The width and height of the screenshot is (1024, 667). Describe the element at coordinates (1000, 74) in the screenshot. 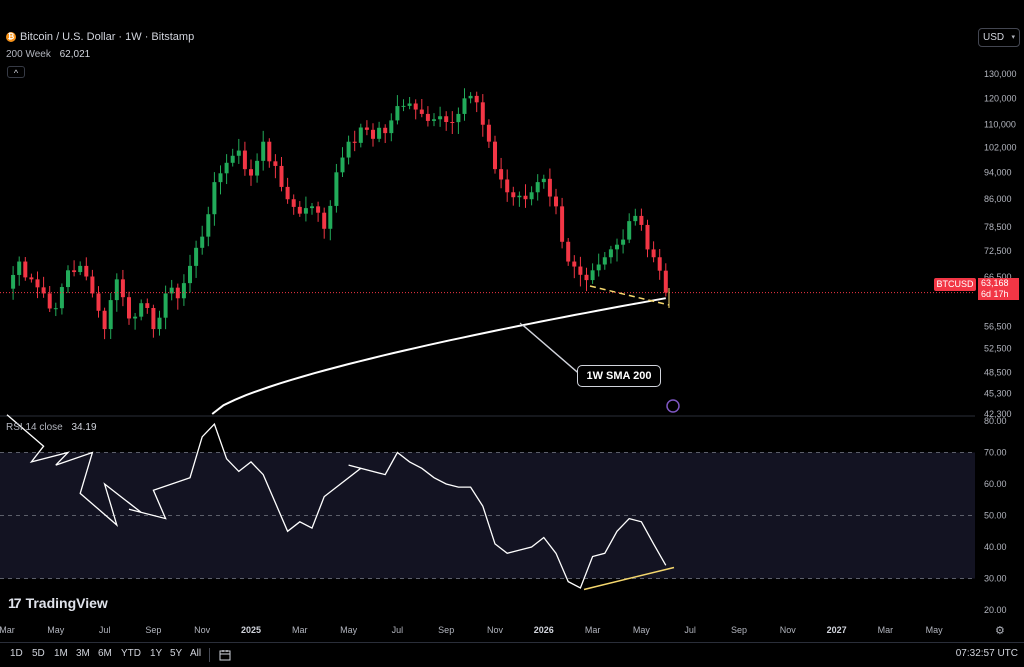

I see `price-axis-tick: 130,000` at that location.